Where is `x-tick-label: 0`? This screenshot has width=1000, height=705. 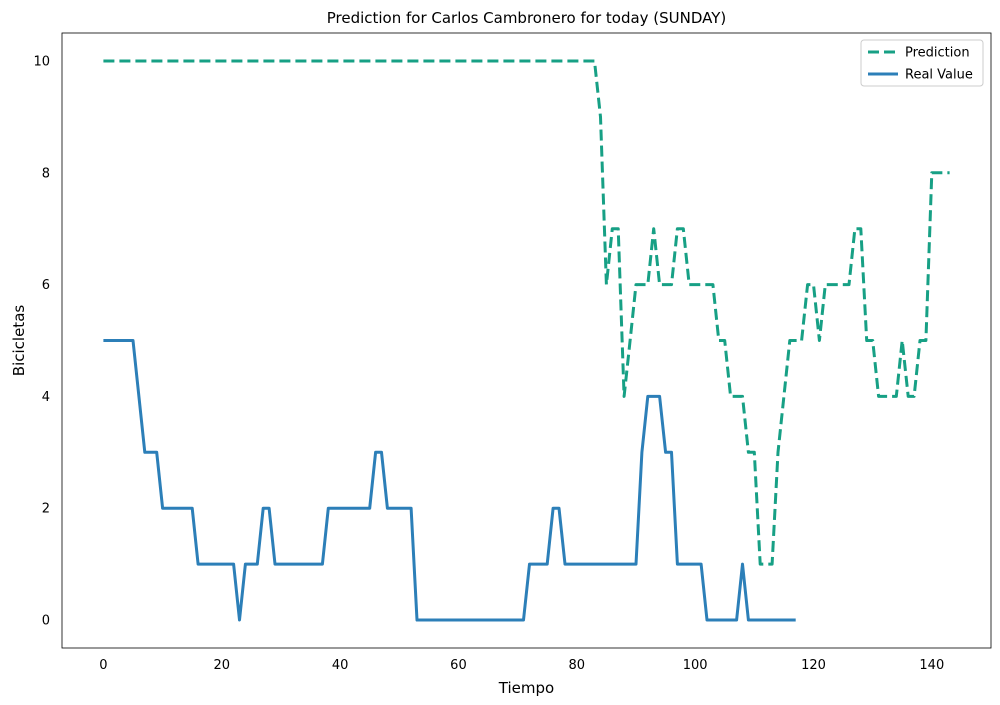
x-tick-label: 0 is located at coordinates (103, 665).